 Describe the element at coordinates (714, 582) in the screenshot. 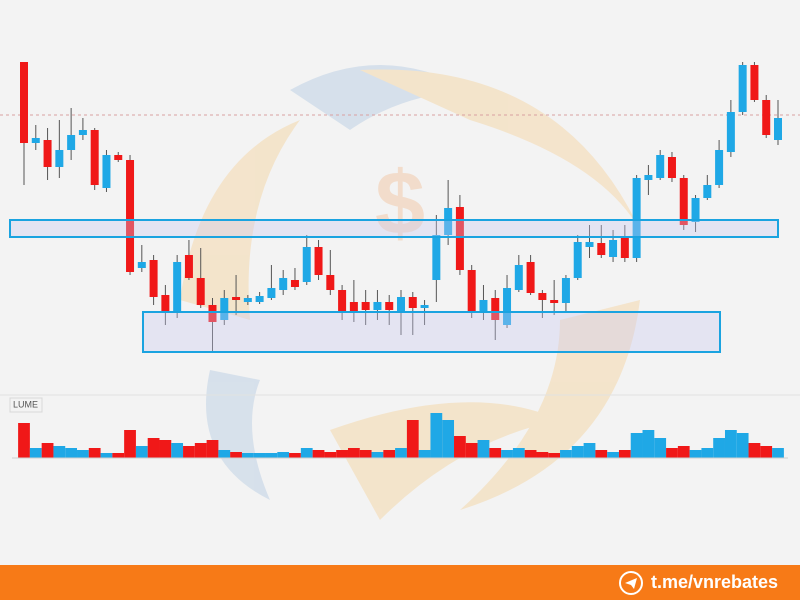

I see `footer-link: t.me/vnrebates` at that location.